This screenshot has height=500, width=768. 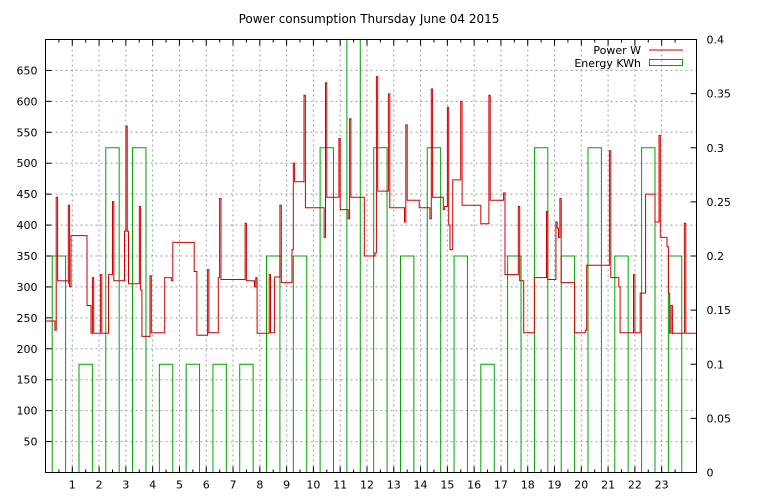 What do you see at coordinates (716, 40) in the screenshot?
I see `y2-tick-label-0.4: 0.4` at bounding box center [716, 40].